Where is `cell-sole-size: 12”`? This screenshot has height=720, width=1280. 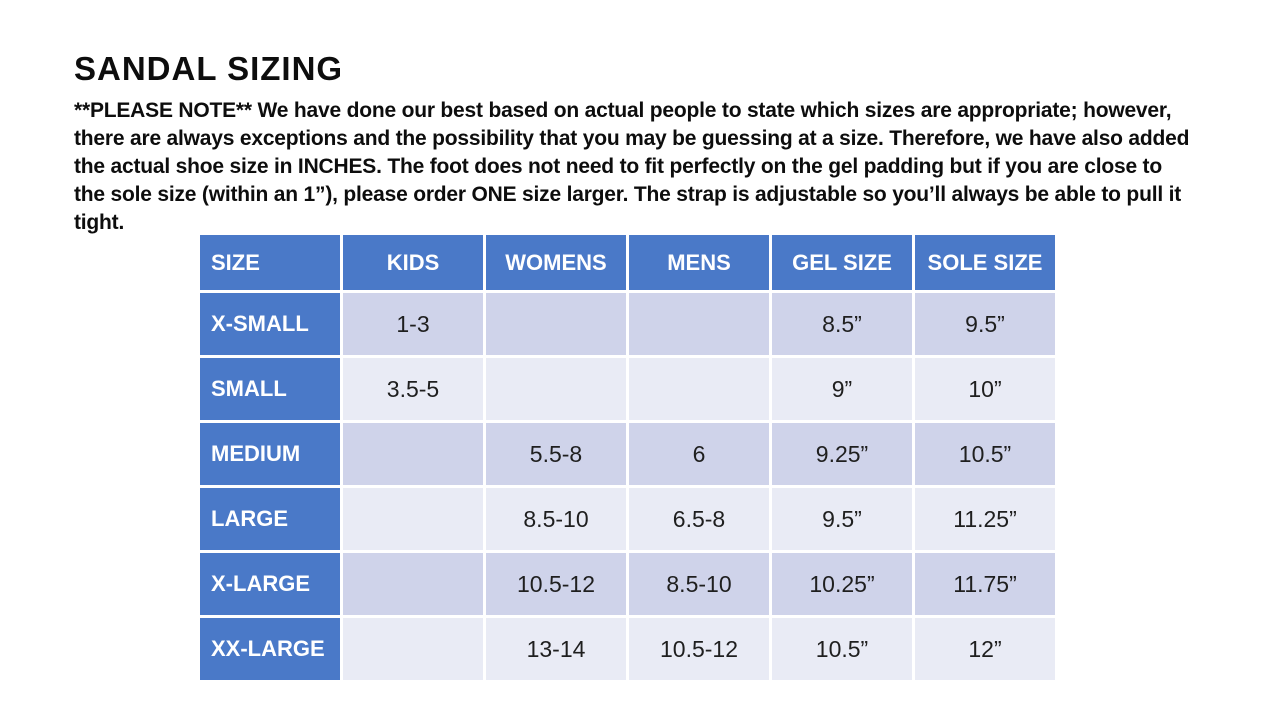 cell-sole-size: 12” is located at coordinates (985, 649).